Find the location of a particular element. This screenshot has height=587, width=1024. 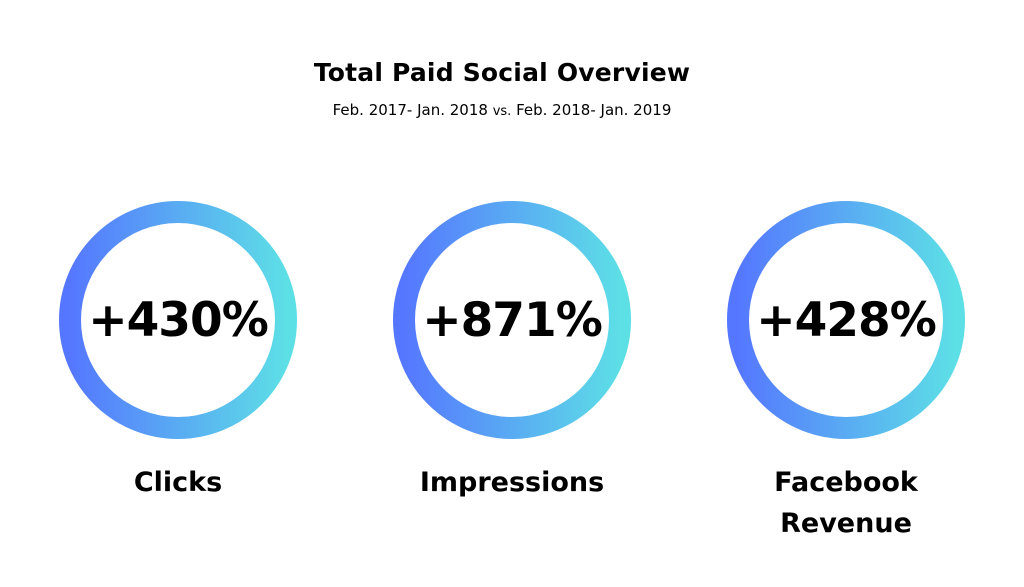

metric-label-line: Clicks is located at coordinates (178, 482).